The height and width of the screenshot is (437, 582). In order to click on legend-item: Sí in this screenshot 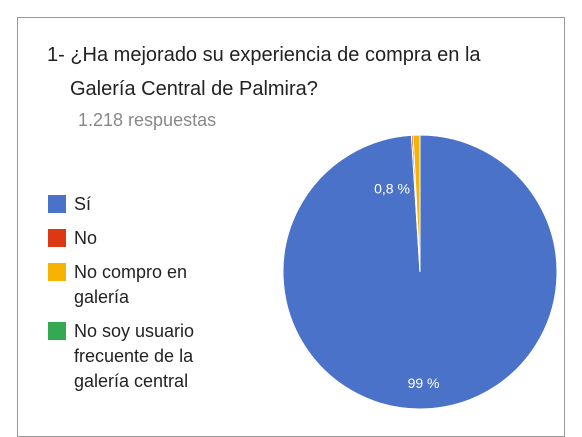, I will do `click(148, 204)`.